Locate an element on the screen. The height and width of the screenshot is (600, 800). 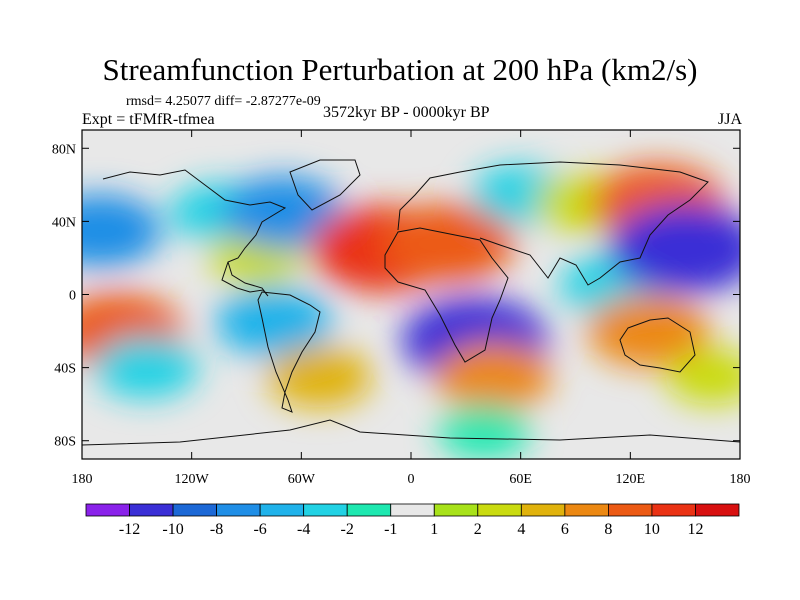
colorbar-label: 2 is located at coordinates (478, 529).